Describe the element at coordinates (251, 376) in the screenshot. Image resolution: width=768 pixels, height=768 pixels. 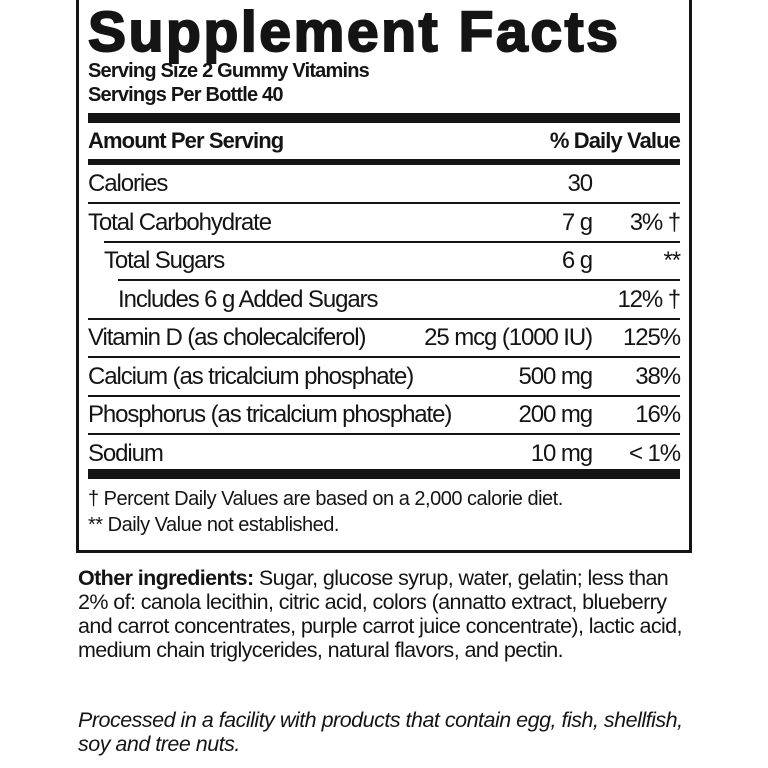
I see `nutrient-name: Calcium (as tricalcium phosphate)` at that location.